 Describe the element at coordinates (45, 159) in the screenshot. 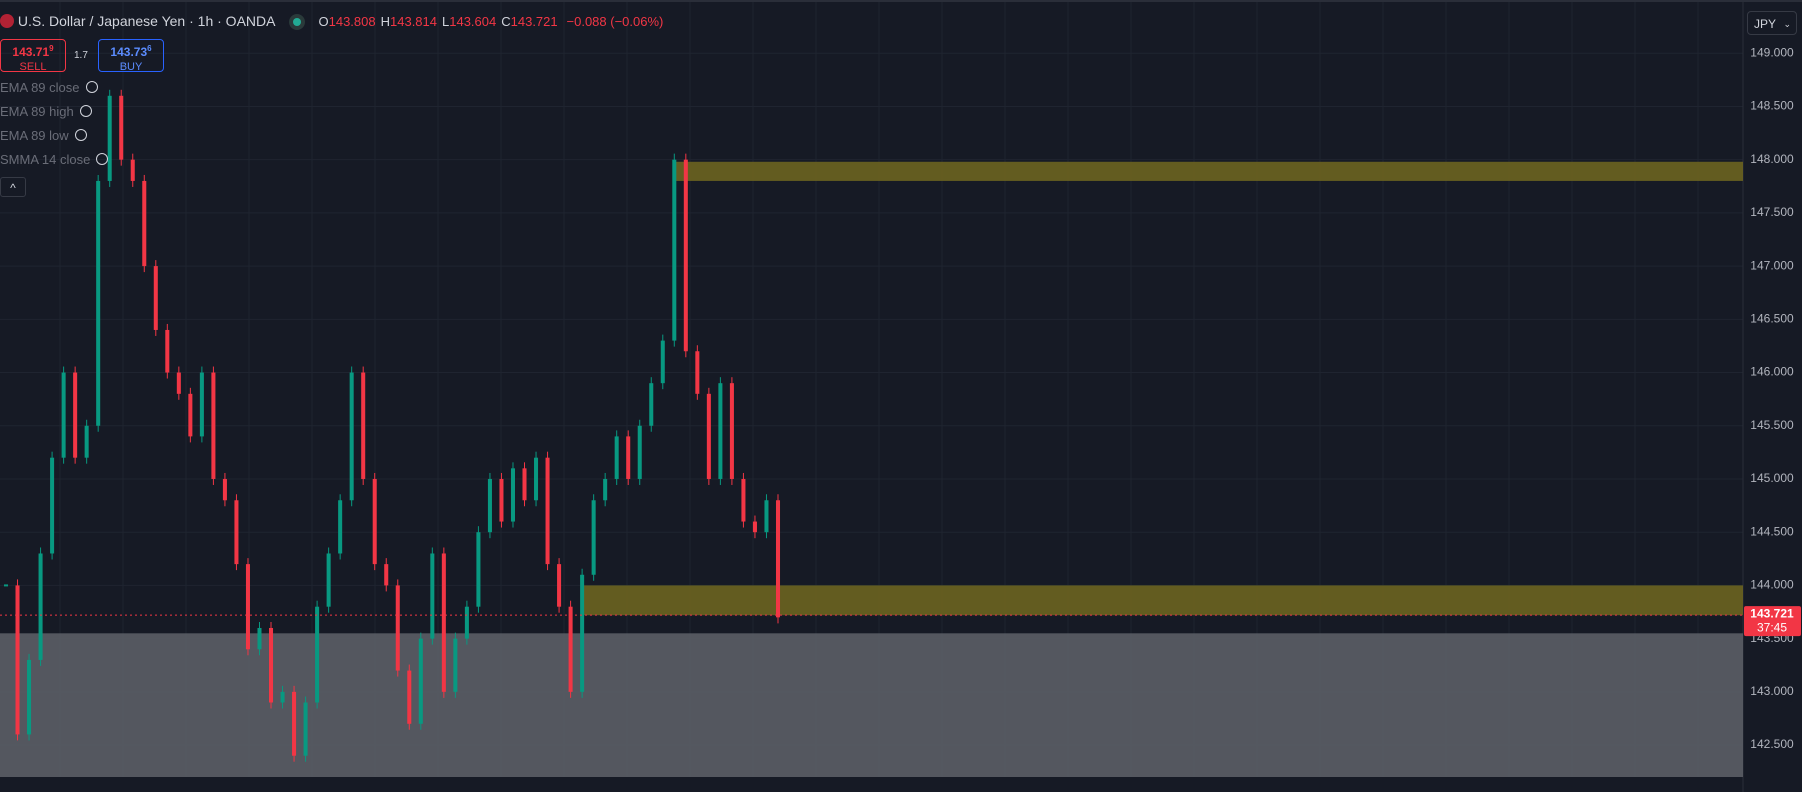

I see `indicator-name: SMMA 14 close` at that location.